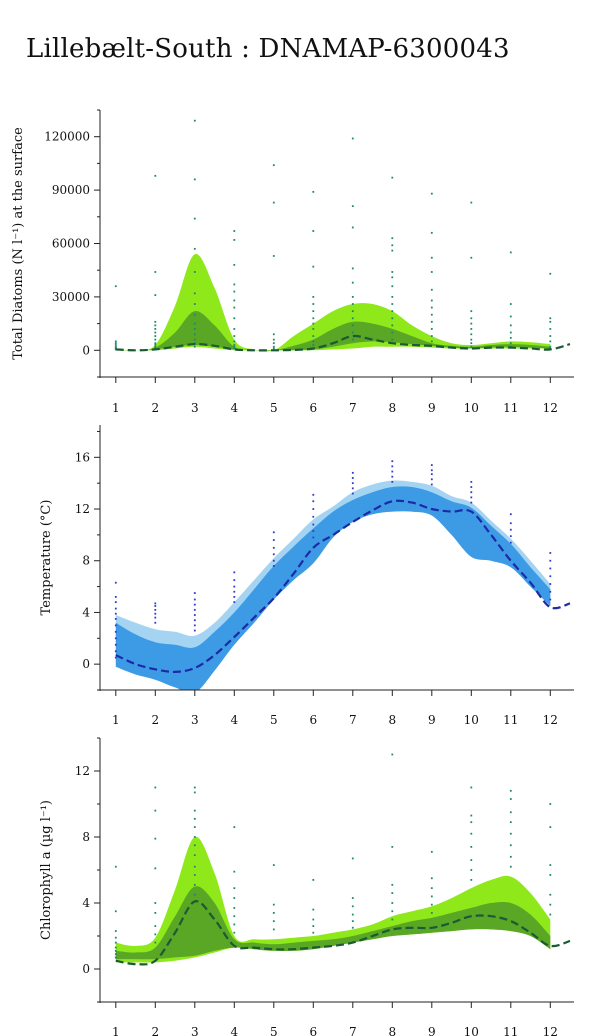 The image size is (600, 1036). What do you see at coordinates (510, 1030) in the screenshot?
I see `x-tick-label: 11` at bounding box center [510, 1030].